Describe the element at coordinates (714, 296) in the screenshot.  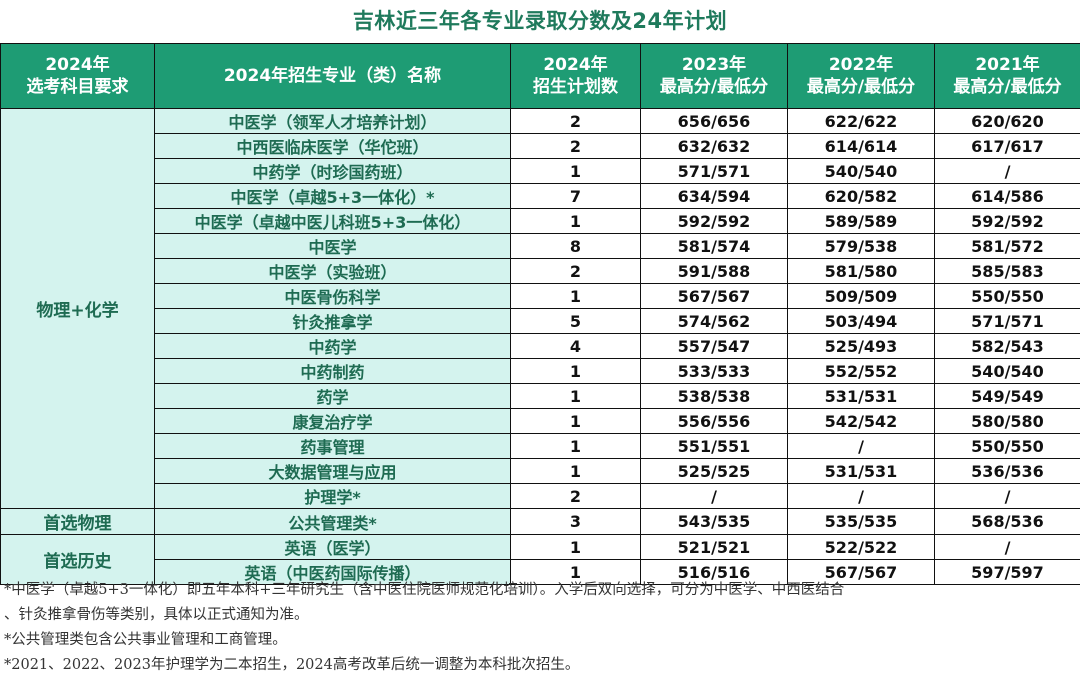
I see `score-2023-cell: 567/567` at that location.